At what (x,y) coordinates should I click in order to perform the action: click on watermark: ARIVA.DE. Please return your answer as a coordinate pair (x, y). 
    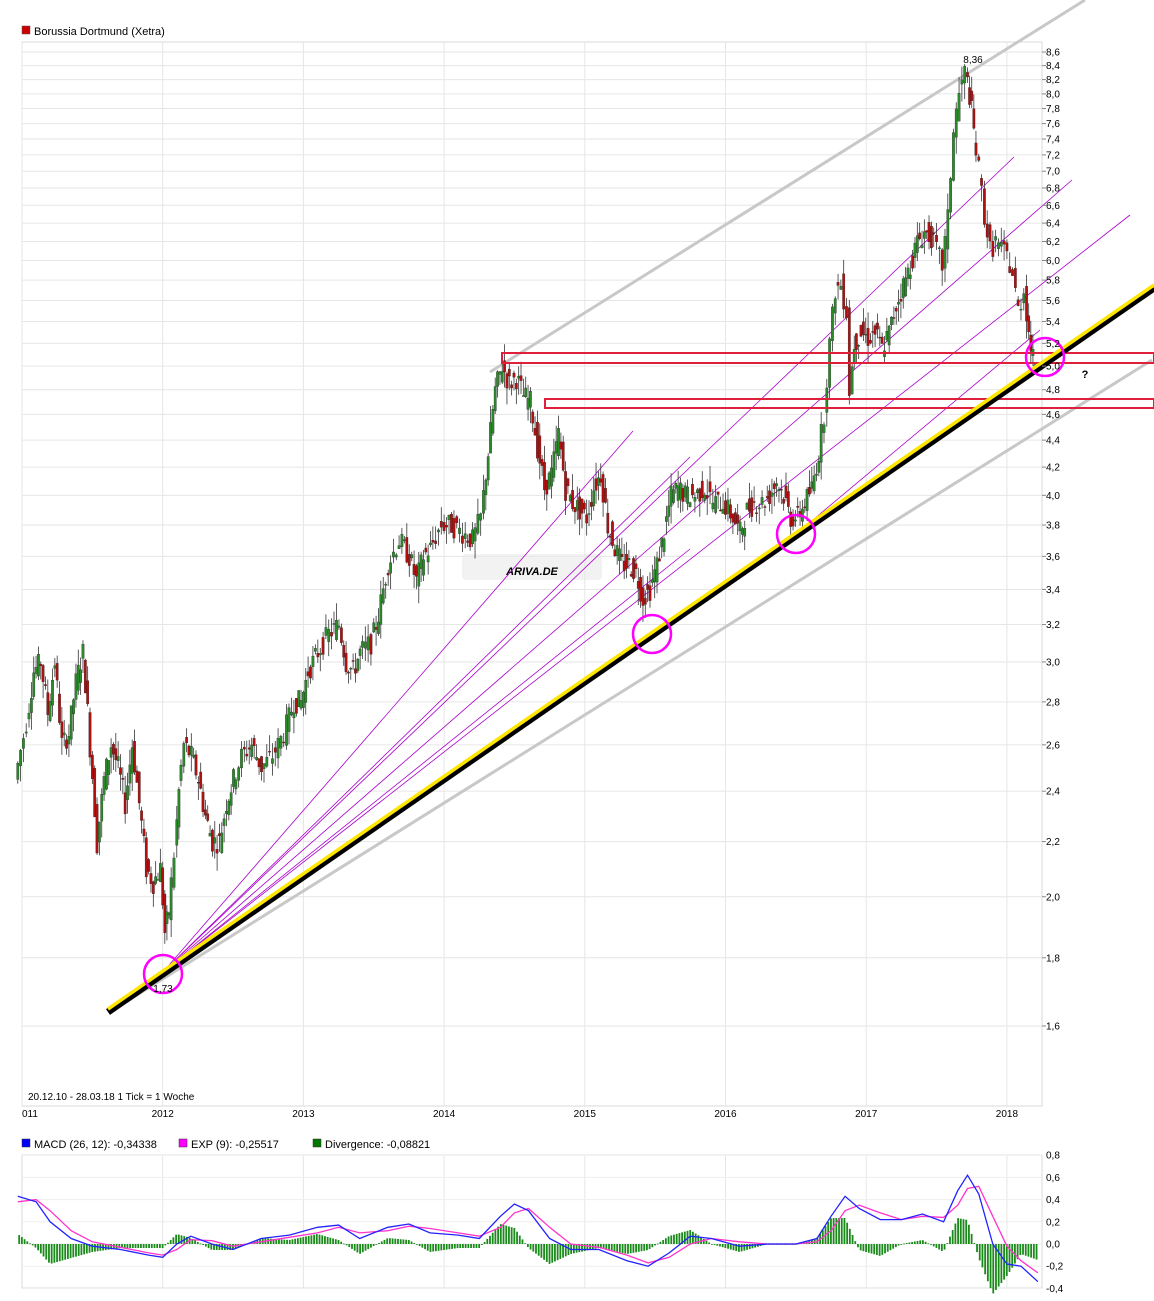
    Looking at the image, I should click on (532, 567).